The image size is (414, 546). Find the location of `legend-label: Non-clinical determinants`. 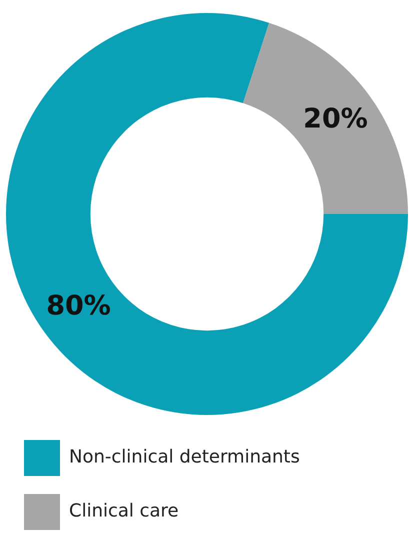

legend-label: Non-clinical determinants is located at coordinates (184, 457).